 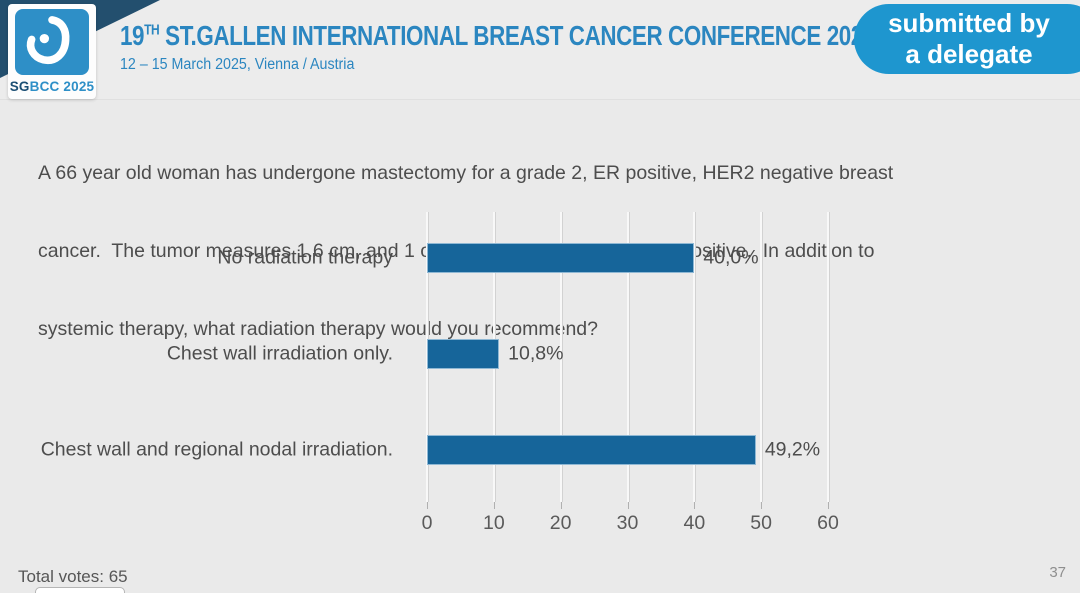 What do you see at coordinates (560, 523) in the screenshot?
I see `tick-label: 20` at bounding box center [560, 523].